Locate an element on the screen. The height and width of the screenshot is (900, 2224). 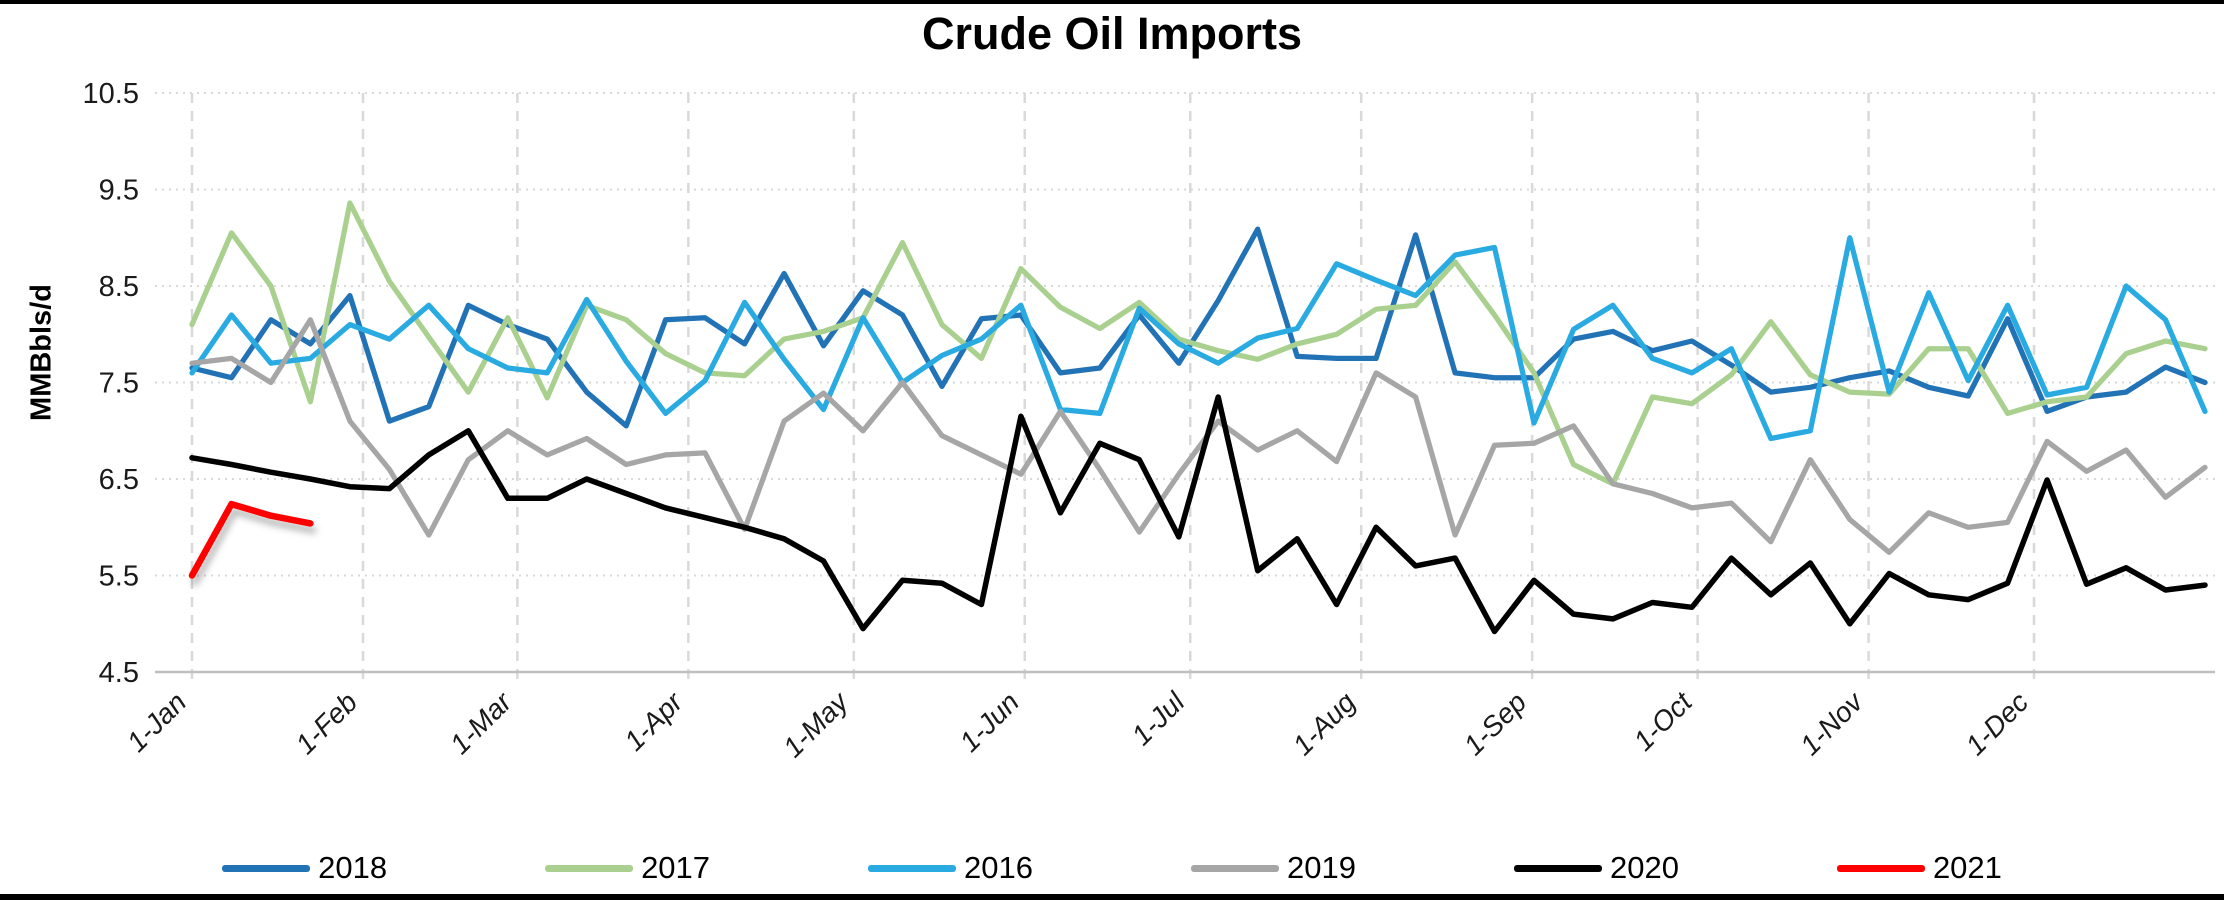
legend-item-2020: 2020 is located at coordinates (1596, 868).